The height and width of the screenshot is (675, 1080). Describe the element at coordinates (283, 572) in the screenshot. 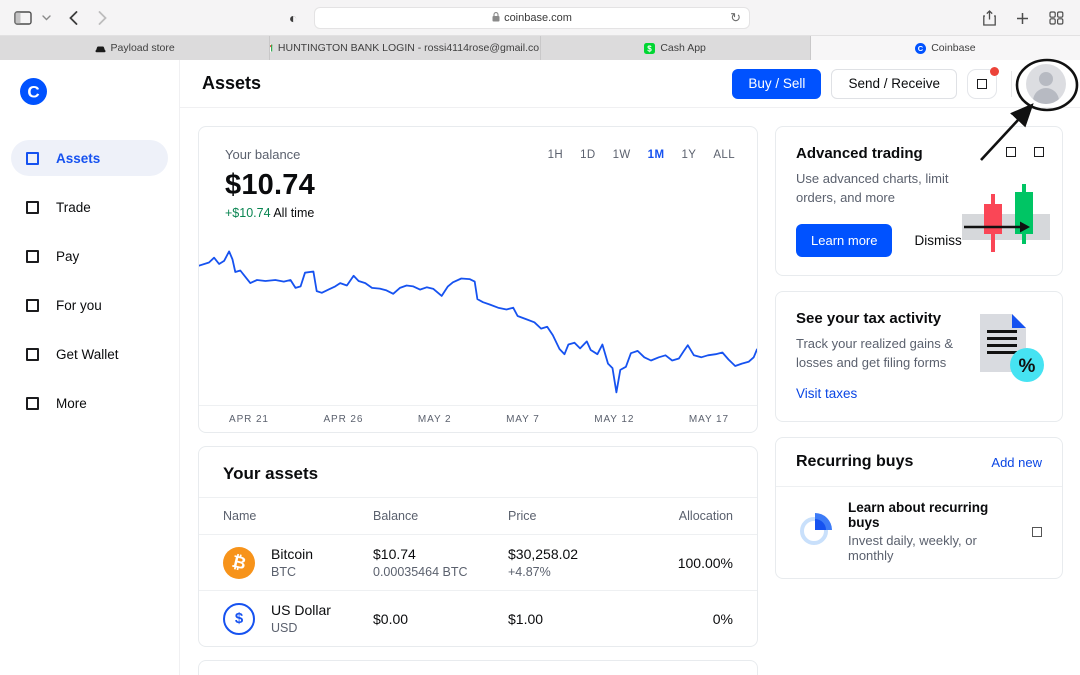

I see `asset-symbol: BTC` at that location.